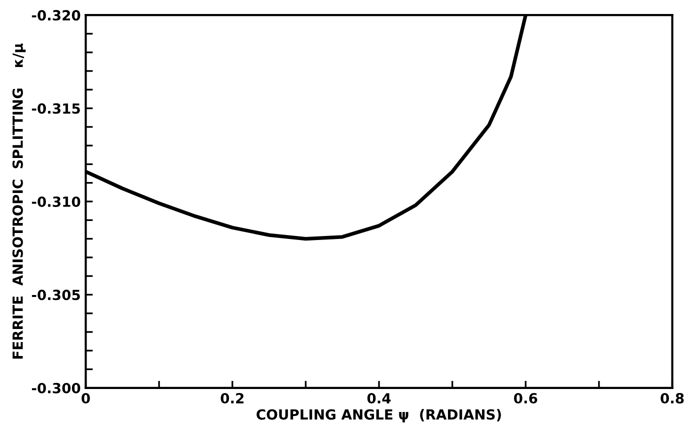 This screenshot has height=431, width=686. What do you see at coordinates (378, 415) in the screenshot?
I see `x-axis-title: COUPLING ANGLE ψ (RADIANS)` at bounding box center [378, 415].